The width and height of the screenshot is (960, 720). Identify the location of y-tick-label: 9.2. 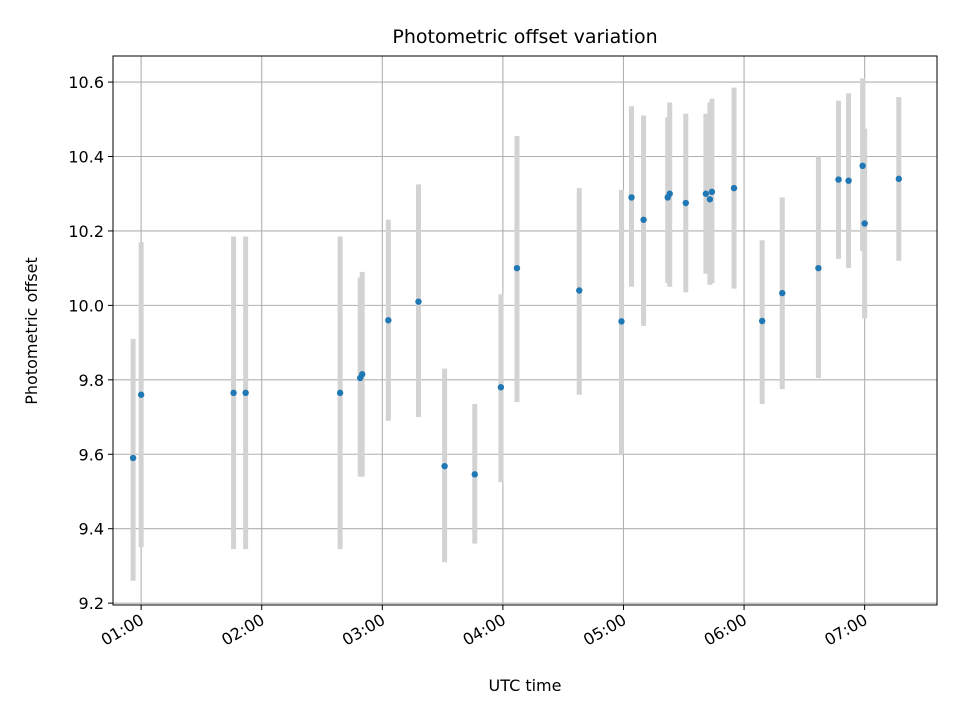
(91, 603).